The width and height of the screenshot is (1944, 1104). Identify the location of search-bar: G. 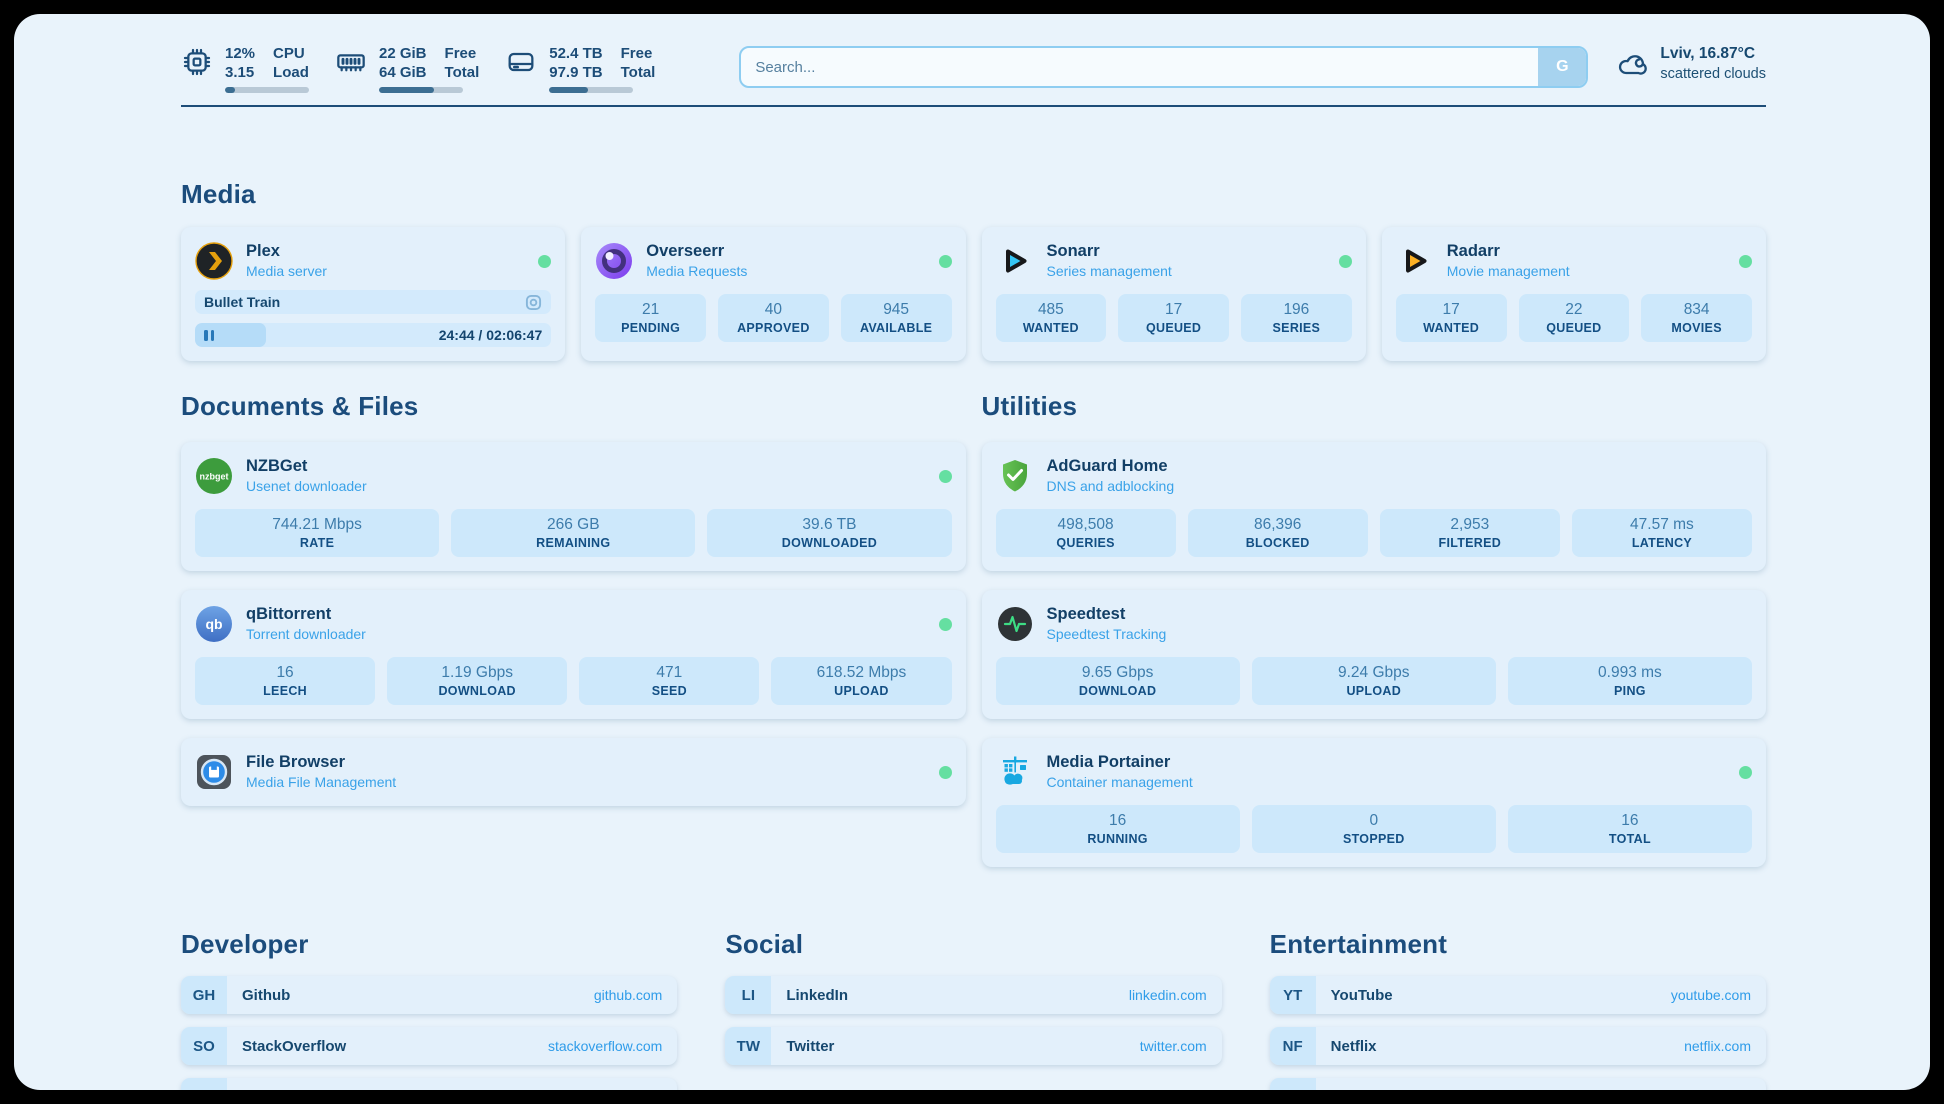
(1164, 67).